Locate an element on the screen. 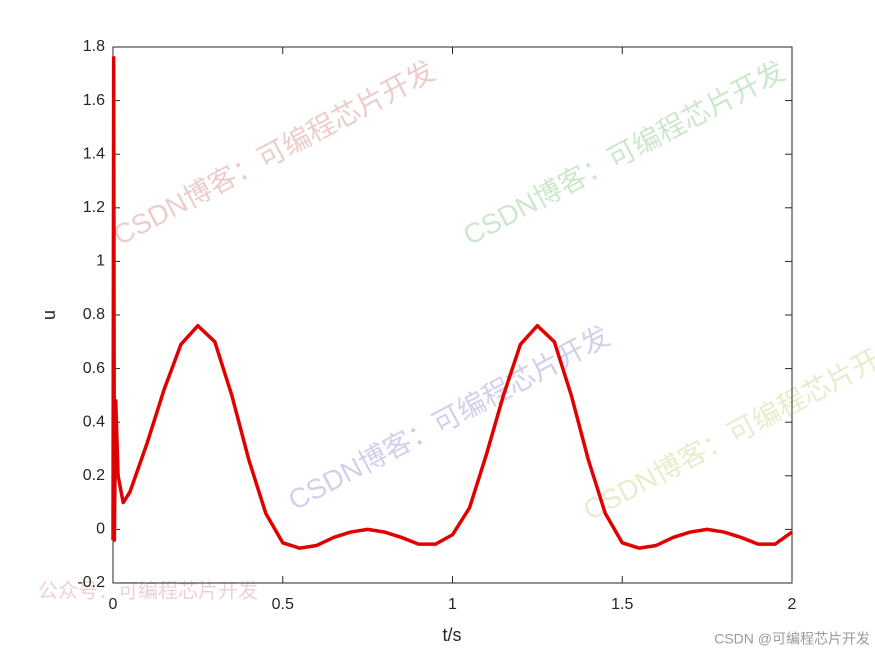 This screenshot has width=875, height=656. watermark: 公众号：可编程芯片开发 is located at coordinates (148, 590).